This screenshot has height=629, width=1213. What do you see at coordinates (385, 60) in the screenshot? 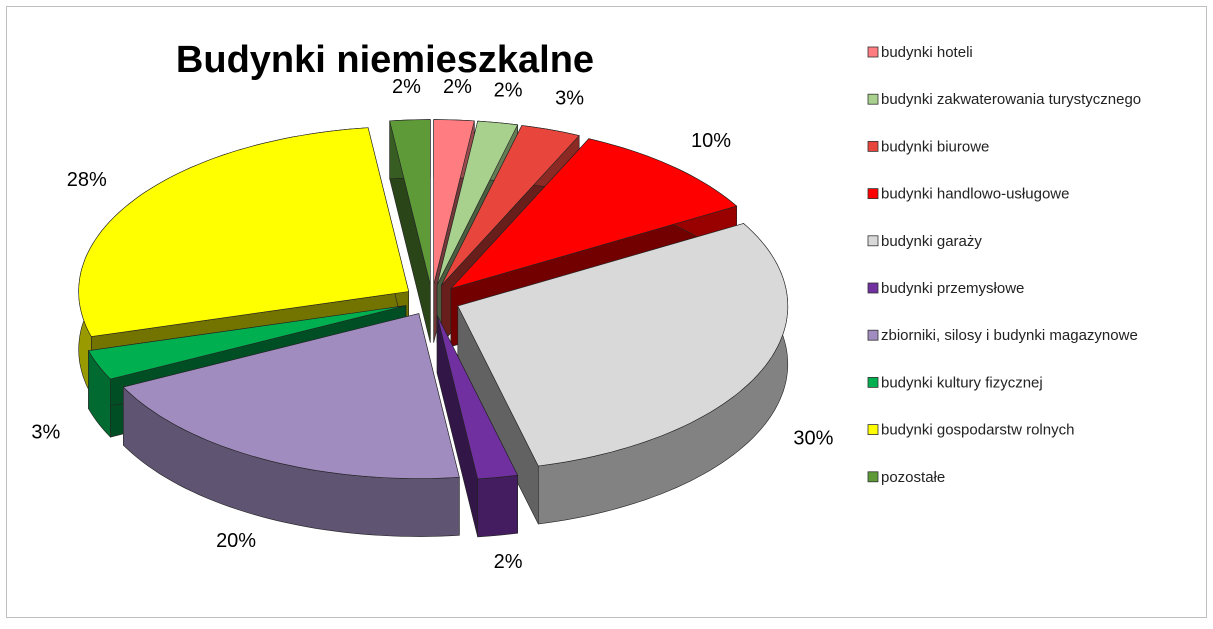
I see `chart-title: Budynki niemieszkalne` at bounding box center [385, 60].